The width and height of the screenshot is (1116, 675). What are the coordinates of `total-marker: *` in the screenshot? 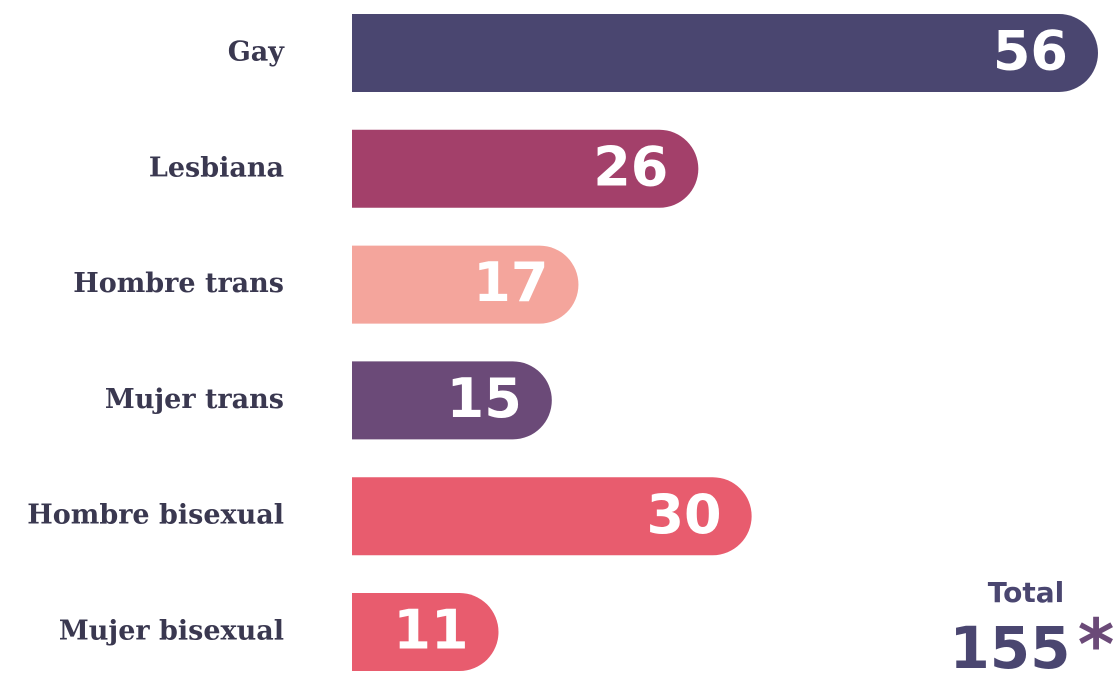 It's located at (1096, 639).